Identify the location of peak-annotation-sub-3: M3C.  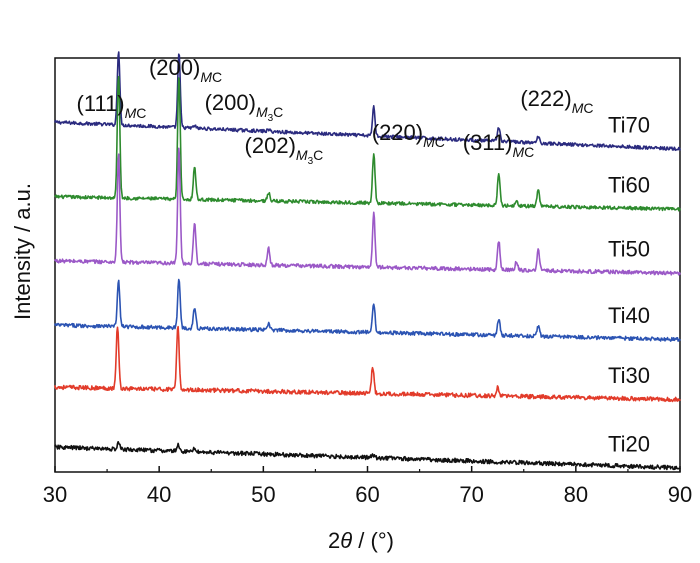
(269, 114).